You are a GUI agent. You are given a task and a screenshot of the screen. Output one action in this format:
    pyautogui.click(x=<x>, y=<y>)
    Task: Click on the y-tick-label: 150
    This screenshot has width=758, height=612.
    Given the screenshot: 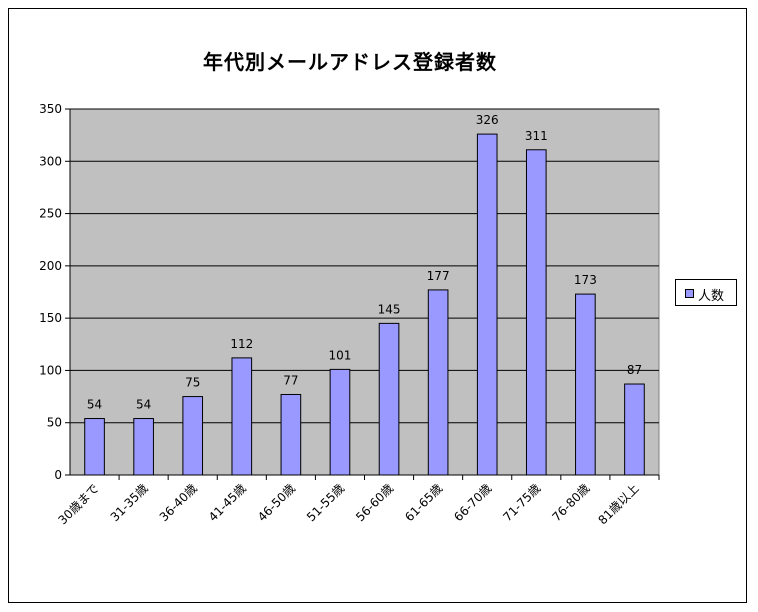 What is the action you would take?
    pyautogui.click(x=50, y=318)
    